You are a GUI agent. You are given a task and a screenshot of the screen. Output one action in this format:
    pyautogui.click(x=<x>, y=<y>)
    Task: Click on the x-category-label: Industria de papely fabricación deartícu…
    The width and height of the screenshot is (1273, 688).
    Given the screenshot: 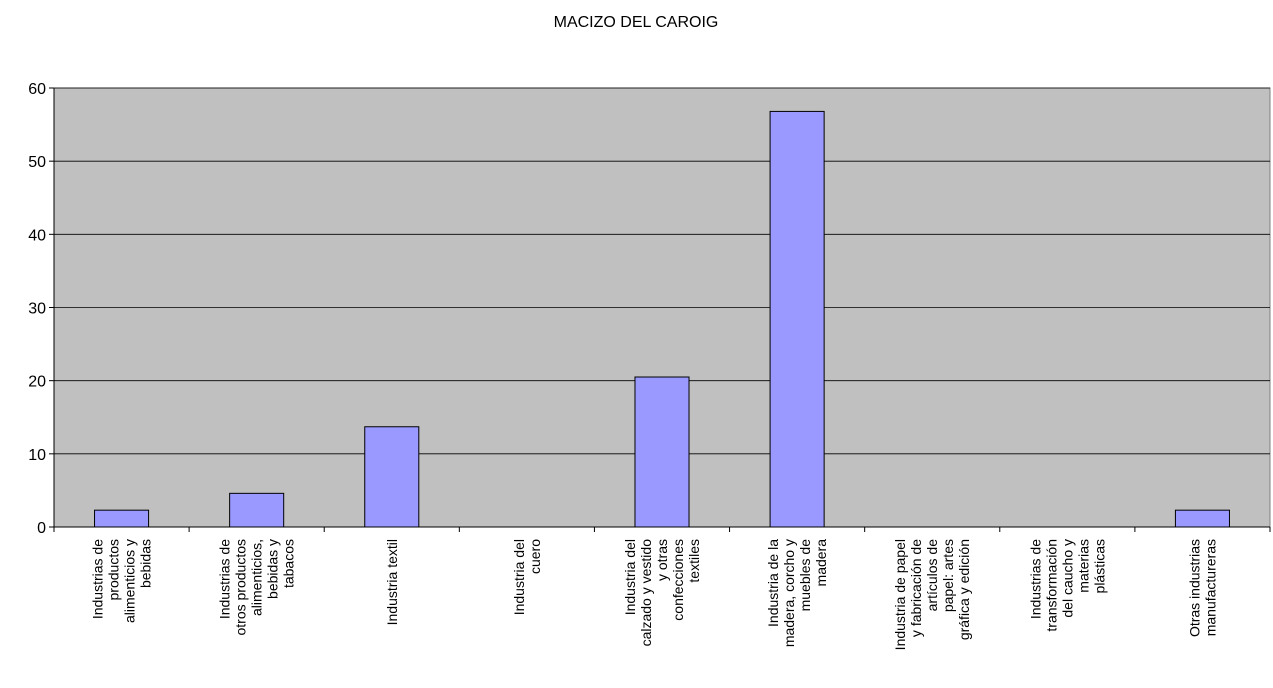 What is the action you would take?
    pyautogui.click(x=932, y=595)
    